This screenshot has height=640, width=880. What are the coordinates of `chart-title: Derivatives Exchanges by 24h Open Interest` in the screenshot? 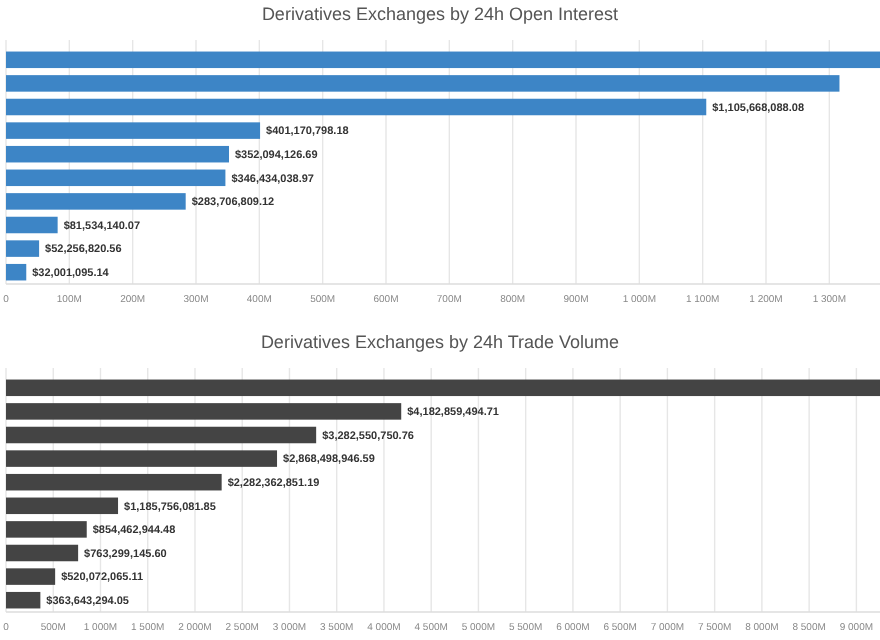 It's located at (440, 14).